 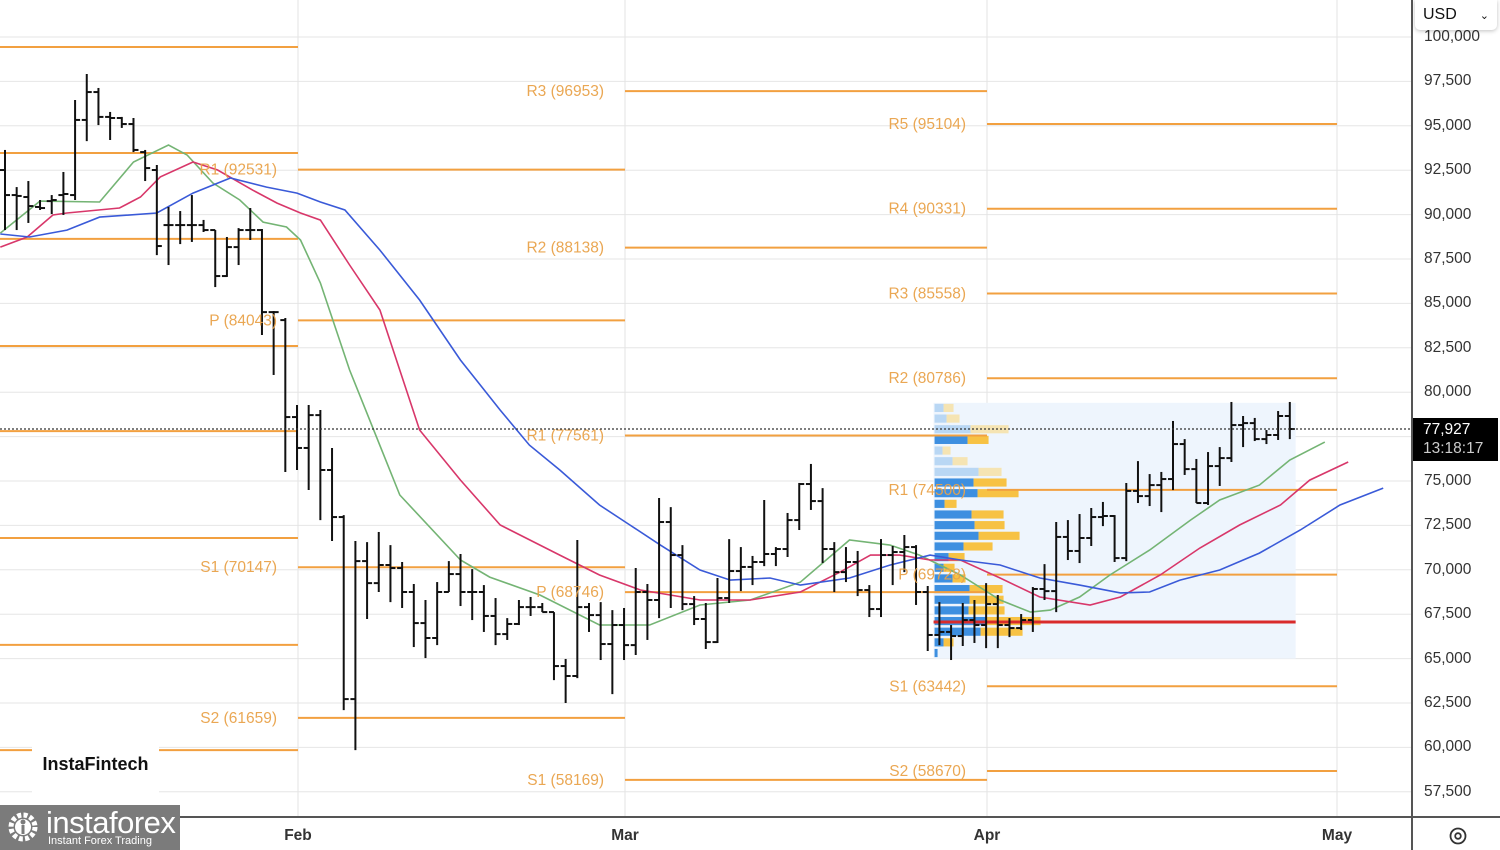 What do you see at coordinates (565, 91) in the screenshot?
I see `pivot-label: R3 (96953)` at bounding box center [565, 91].